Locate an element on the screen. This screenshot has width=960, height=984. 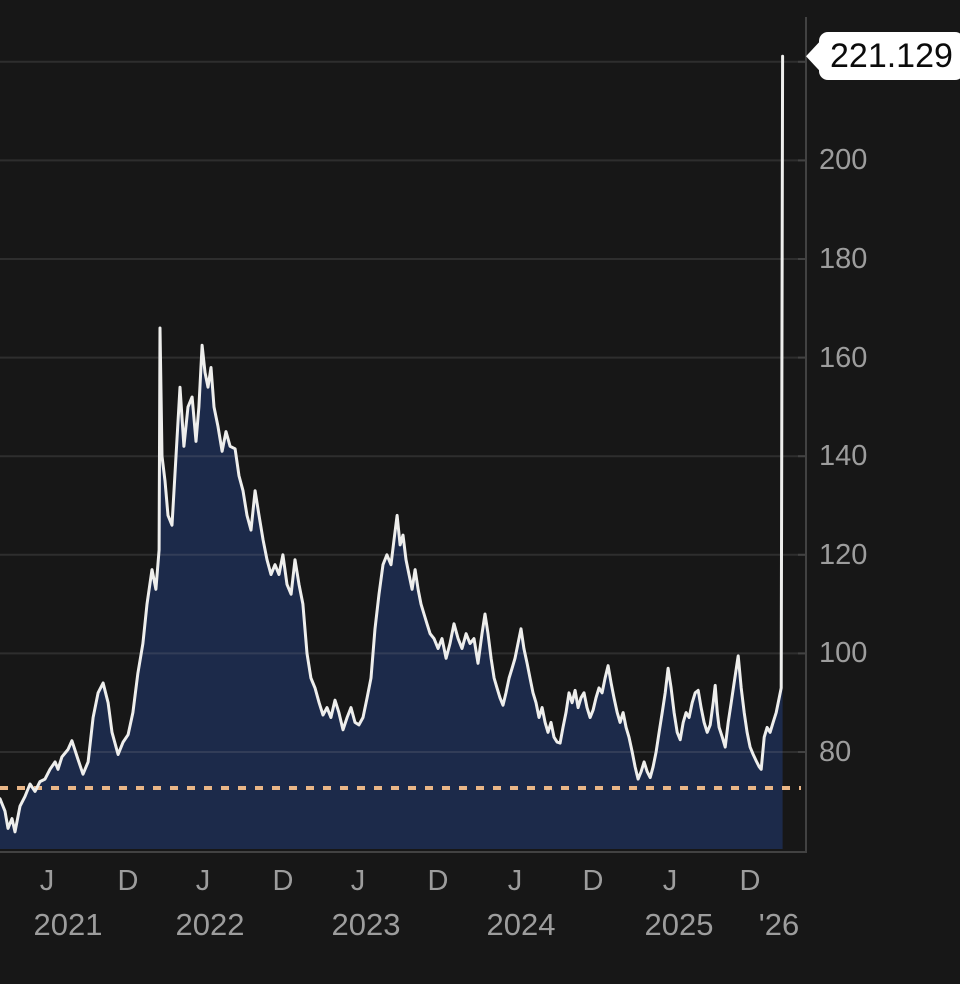
y-axis-label: 140 is located at coordinates (843, 456).